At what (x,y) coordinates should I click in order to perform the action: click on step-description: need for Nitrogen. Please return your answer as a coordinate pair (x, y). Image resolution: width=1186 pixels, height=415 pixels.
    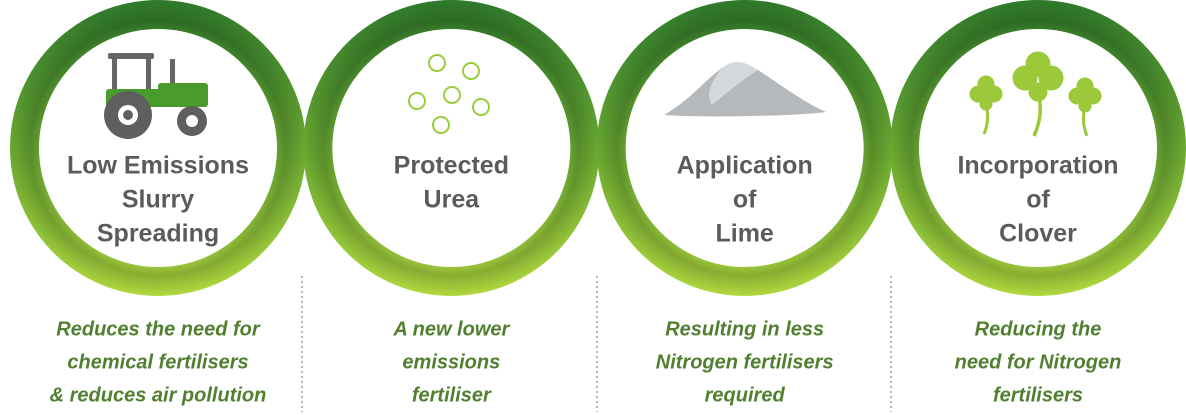
    Looking at the image, I should click on (1038, 362).